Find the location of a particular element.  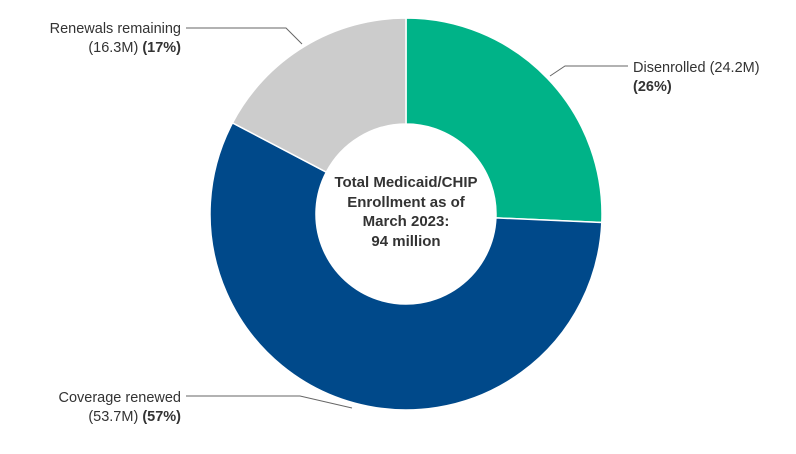

center-text-line-1: Total Medicaid/CHIP is located at coordinates (406, 182).